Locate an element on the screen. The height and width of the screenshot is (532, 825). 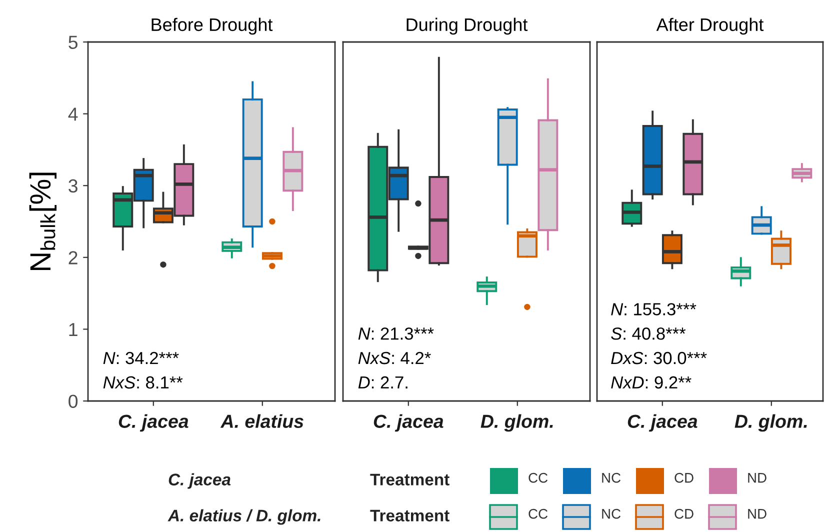
y-tick-label: 1 is located at coordinates (73, 329).